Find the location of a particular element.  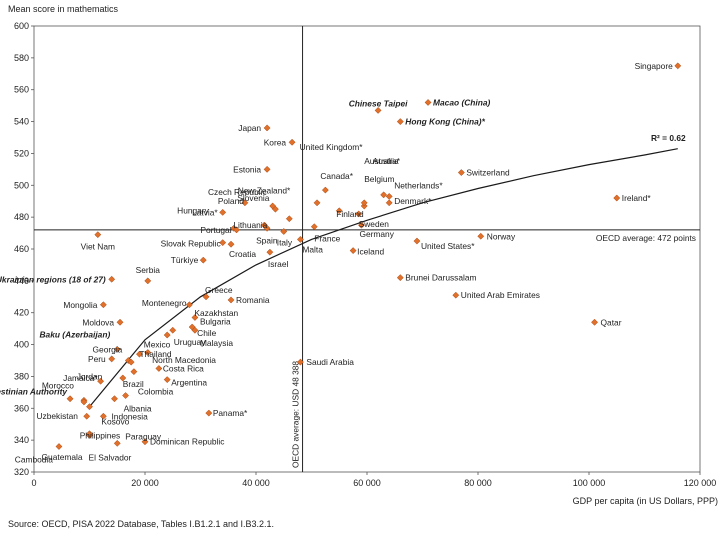

point-label: Belgium is located at coordinates (379, 179).